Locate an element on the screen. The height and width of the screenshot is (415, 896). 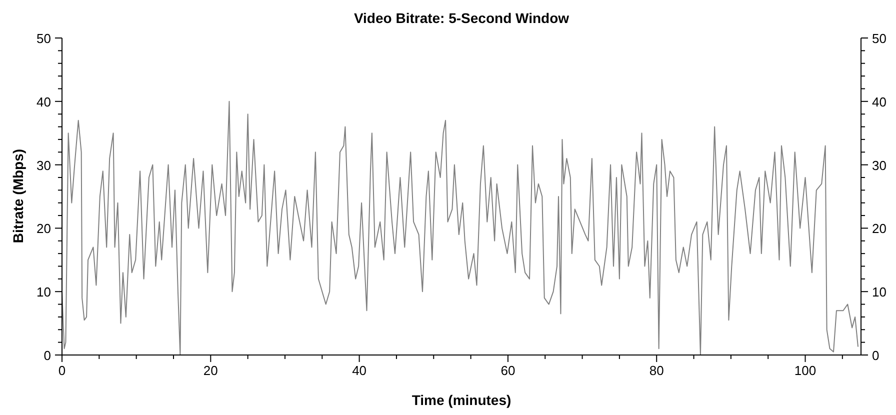
x-tick-label: 100 is located at coordinates (805, 370).